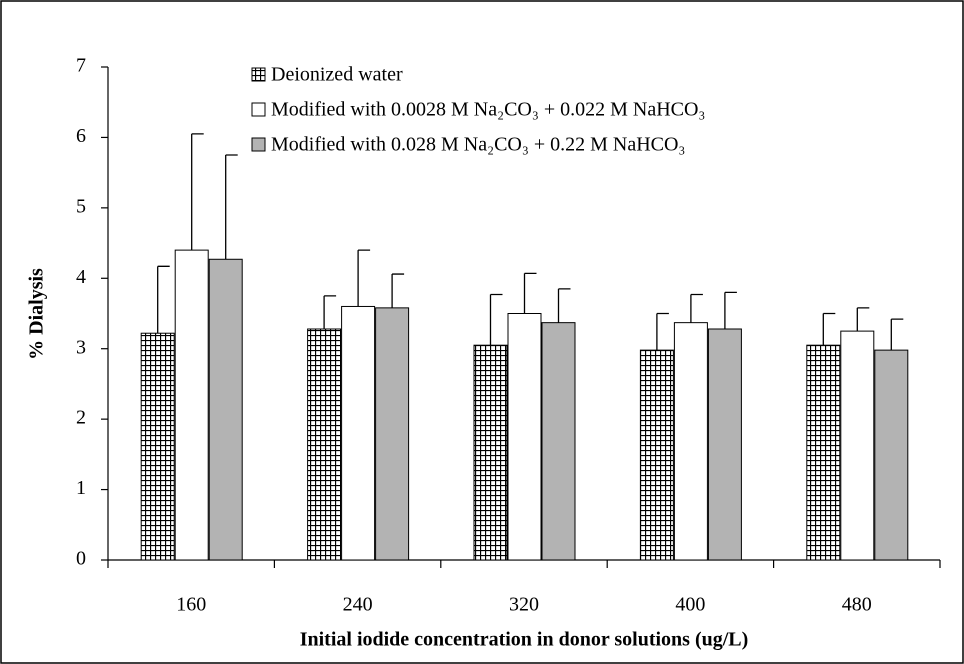  I want to click on y-tick-label: 3, so click(81, 347).